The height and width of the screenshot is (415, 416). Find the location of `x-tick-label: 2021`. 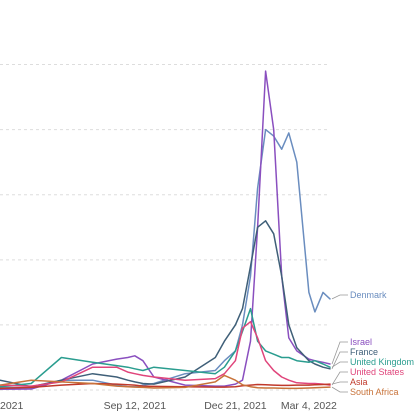

x-tick-label: 2021 is located at coordinates (12, 406).